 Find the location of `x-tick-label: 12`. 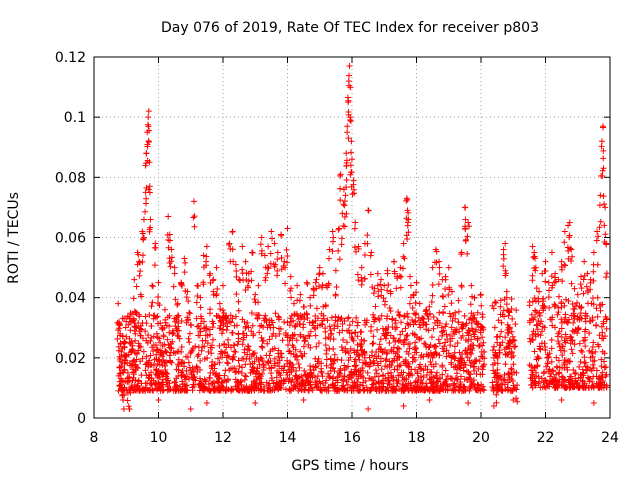

x-tick-label: 12 is located at coordinates (223, 438).